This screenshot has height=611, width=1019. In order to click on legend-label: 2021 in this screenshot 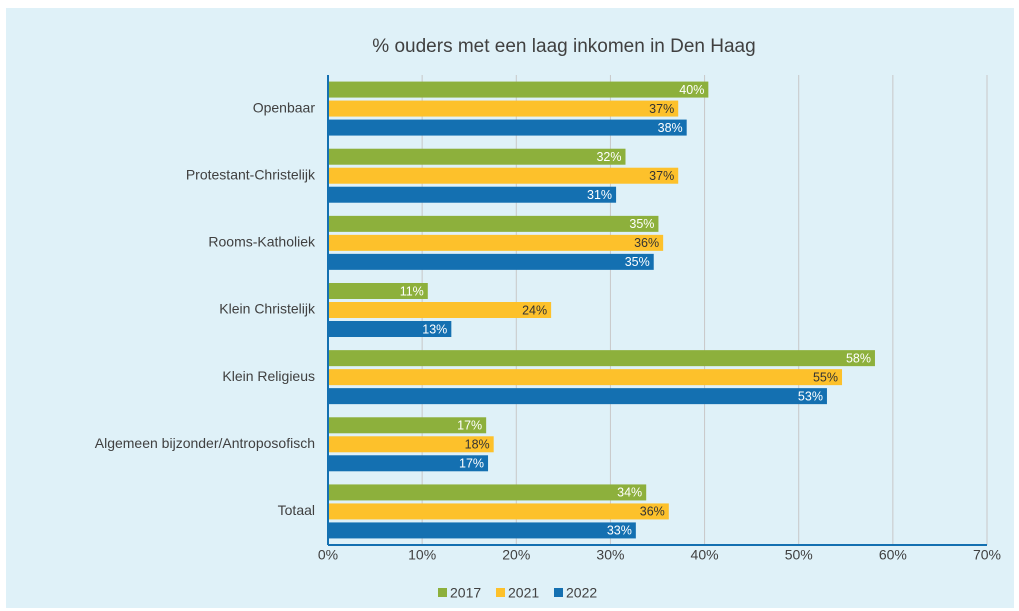, I will do `click(523, 593)`.